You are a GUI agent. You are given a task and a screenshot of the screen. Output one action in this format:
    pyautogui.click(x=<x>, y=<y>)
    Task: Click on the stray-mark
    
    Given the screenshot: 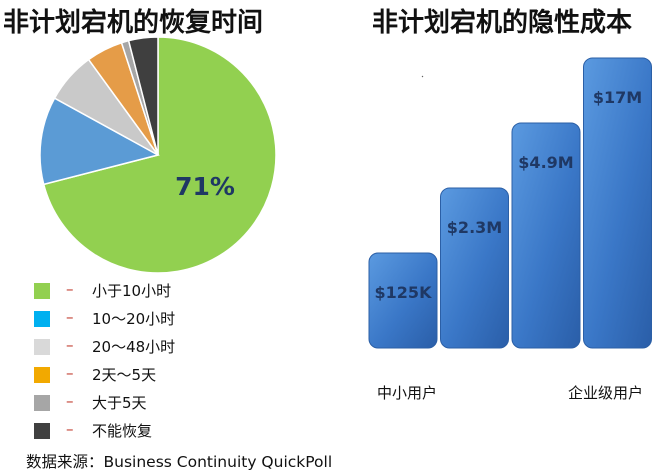 What is the action you would take?
    pyautogui.click(x=422, y=76)
    